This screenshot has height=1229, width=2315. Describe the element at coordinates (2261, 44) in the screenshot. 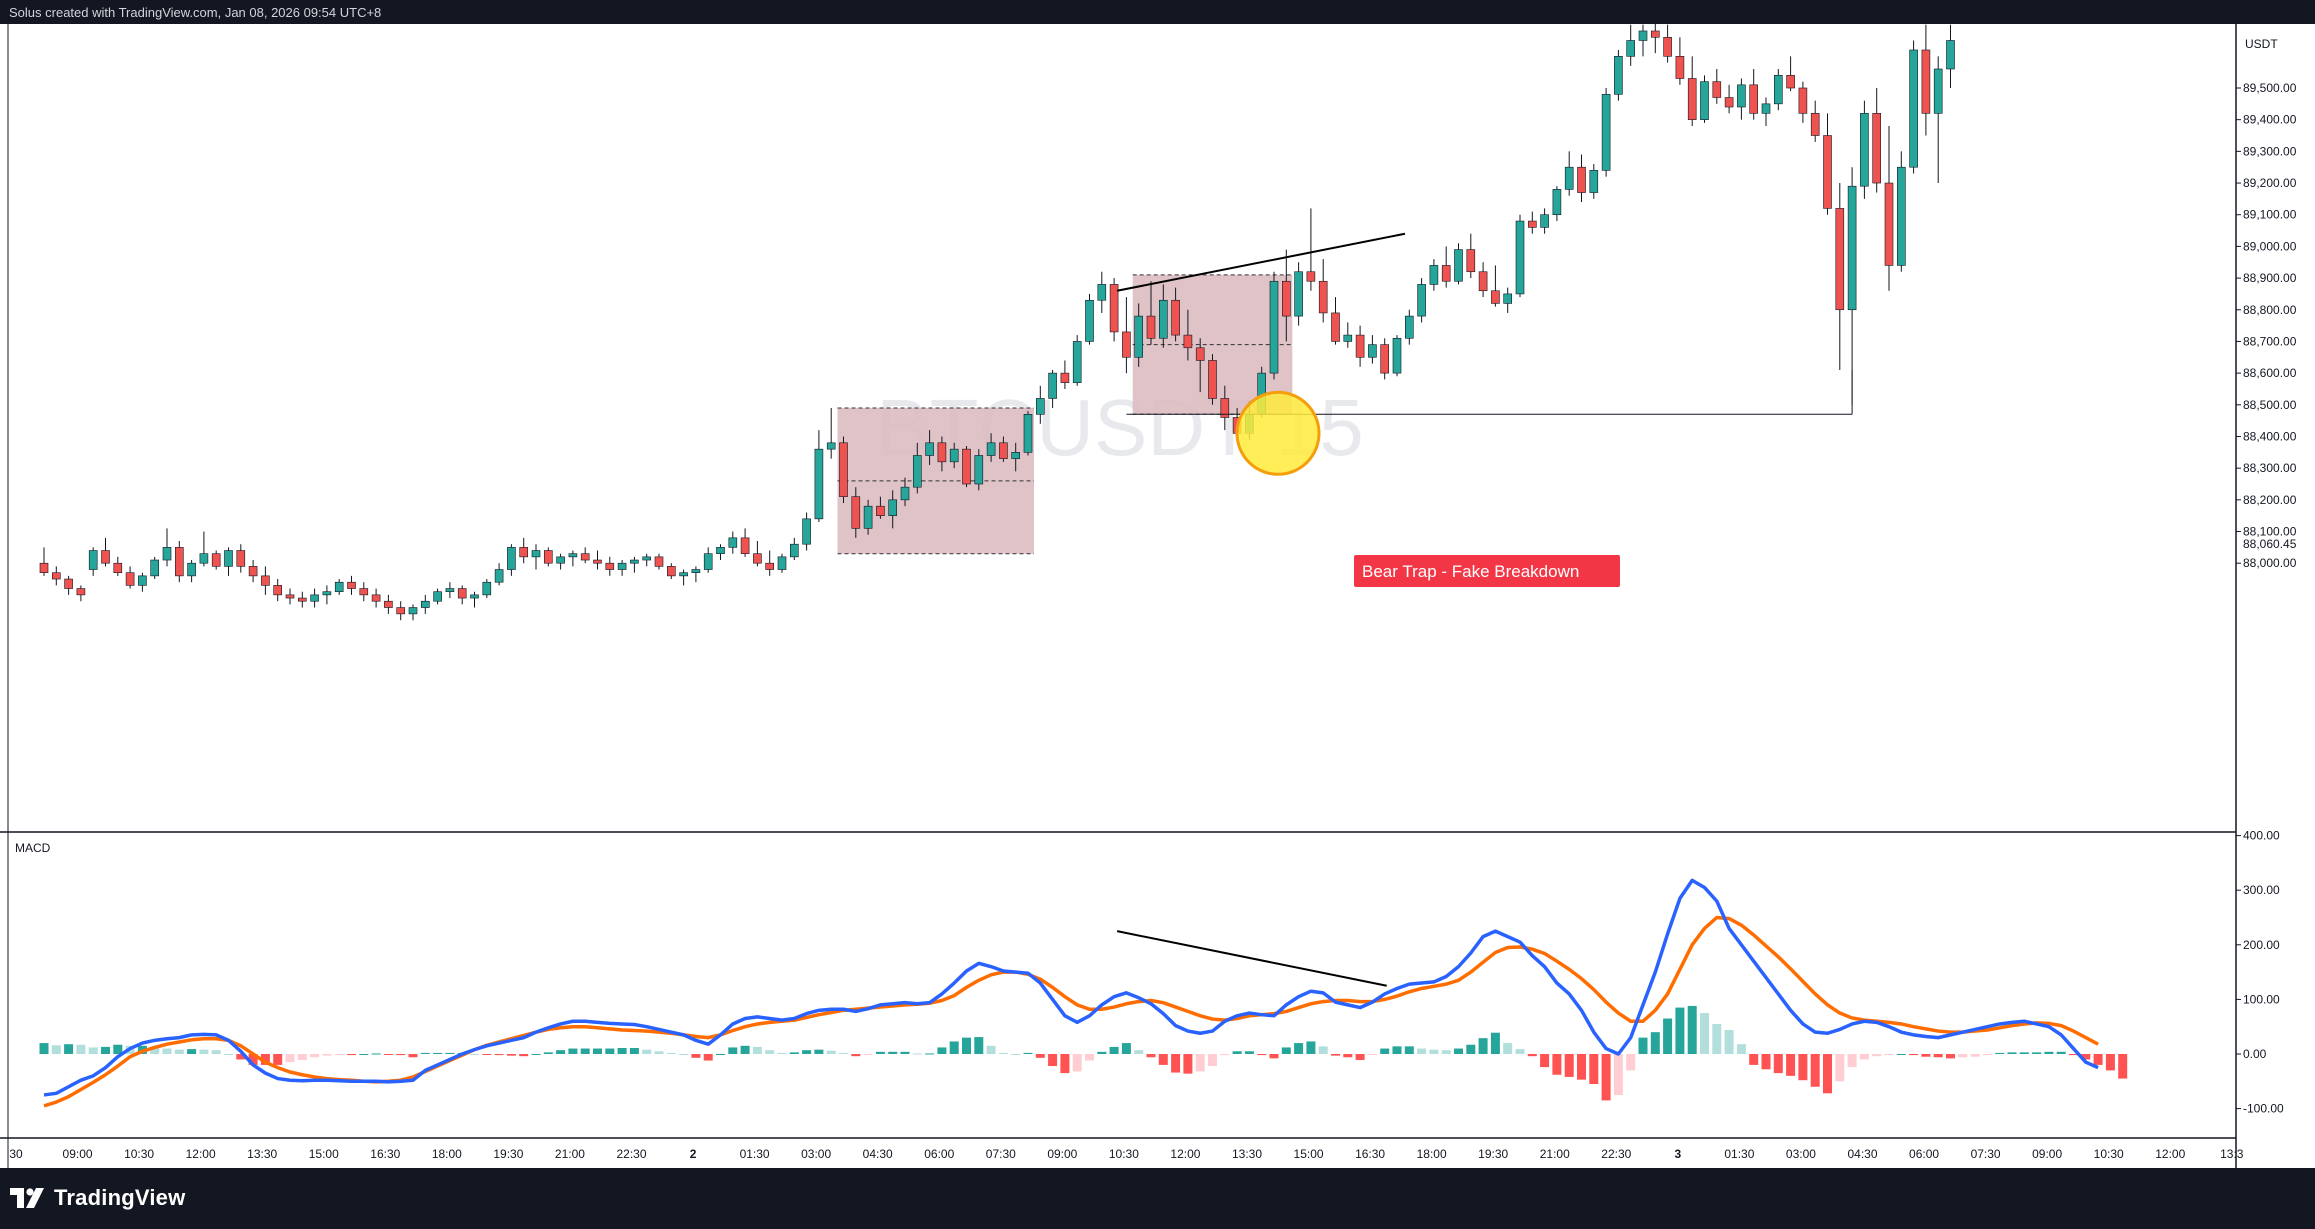

I see `currency-label: USDT` at that location.